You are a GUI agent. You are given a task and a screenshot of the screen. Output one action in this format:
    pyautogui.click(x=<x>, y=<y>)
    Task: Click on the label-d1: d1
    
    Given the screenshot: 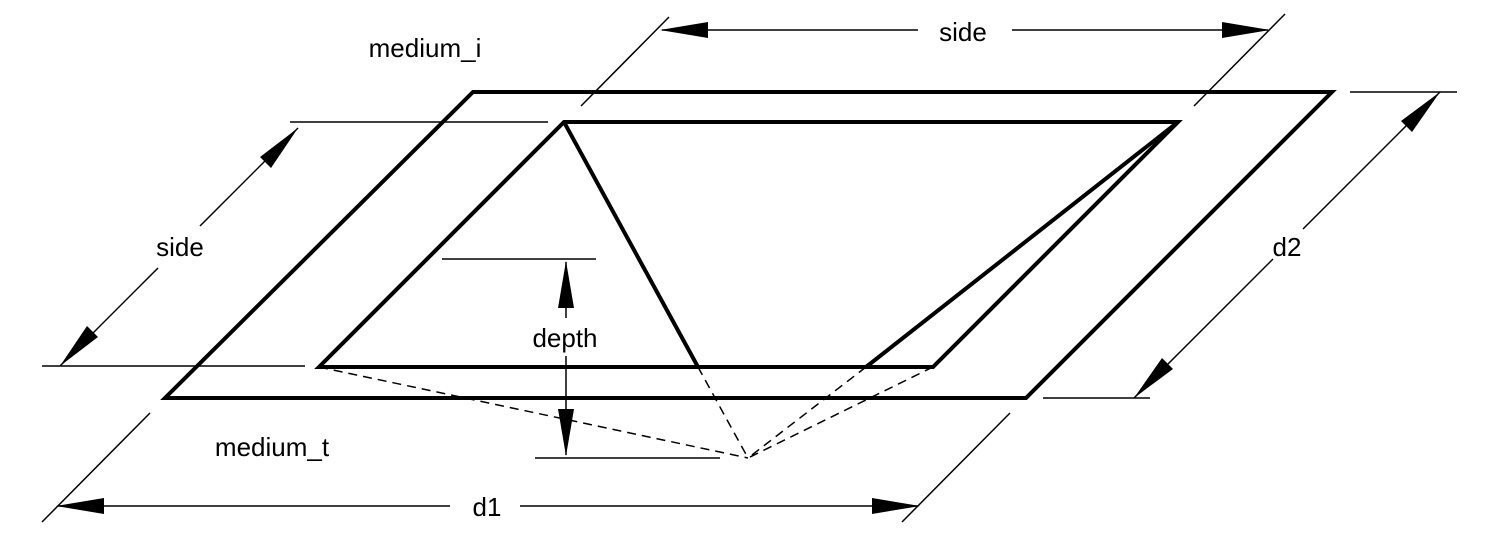 What is the action you would take?
    pyautogui.click(x=487, y=507)
    